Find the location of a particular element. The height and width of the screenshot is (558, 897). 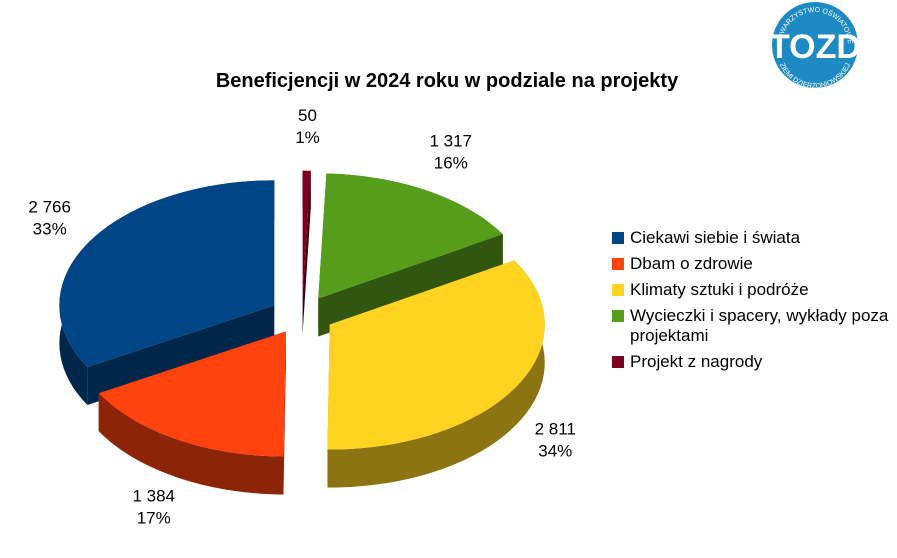

logo-text: TOZD is located at coordinates (815, 47).